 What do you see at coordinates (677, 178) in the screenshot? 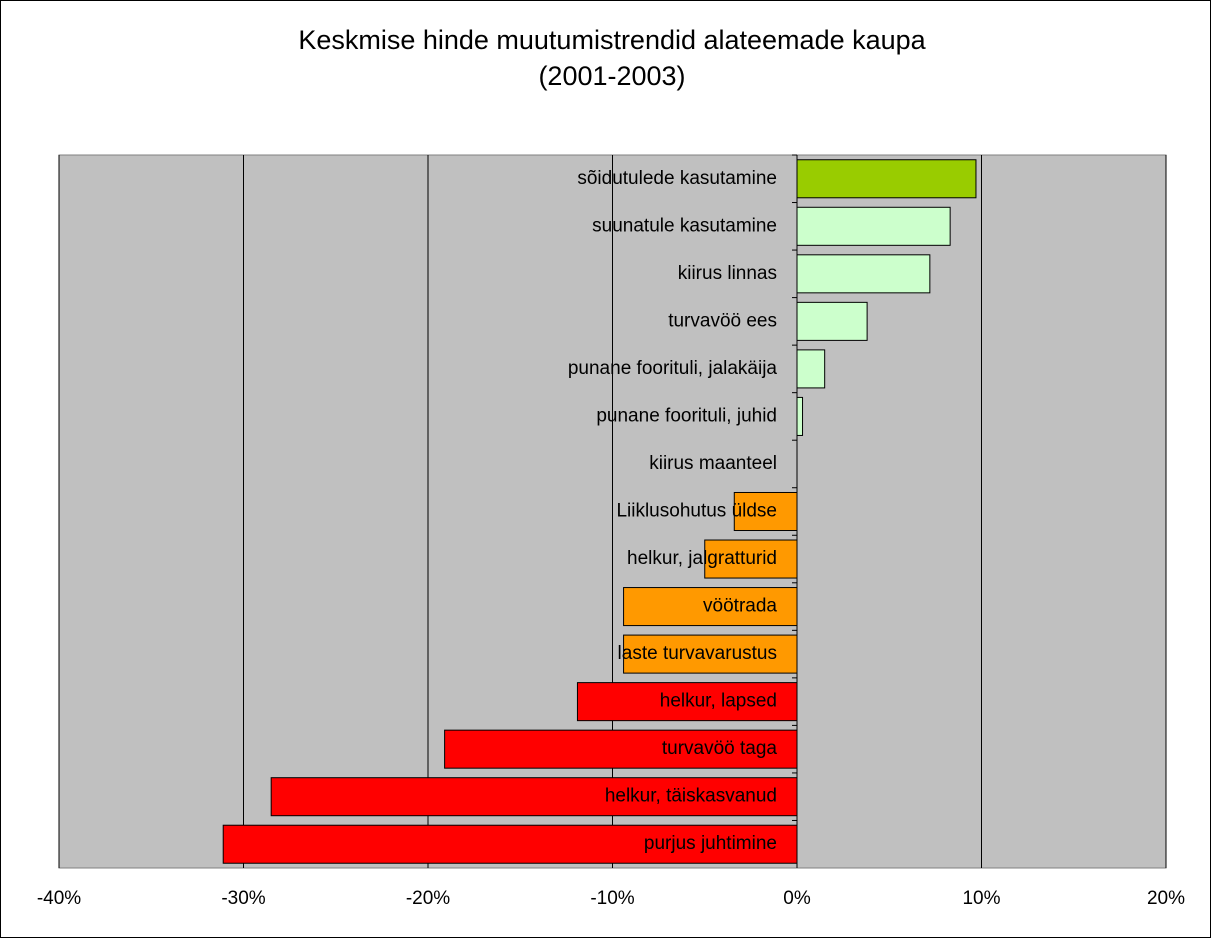
I see `category-label: sõidutulede kasutamine` at bounding box center [677, 178].